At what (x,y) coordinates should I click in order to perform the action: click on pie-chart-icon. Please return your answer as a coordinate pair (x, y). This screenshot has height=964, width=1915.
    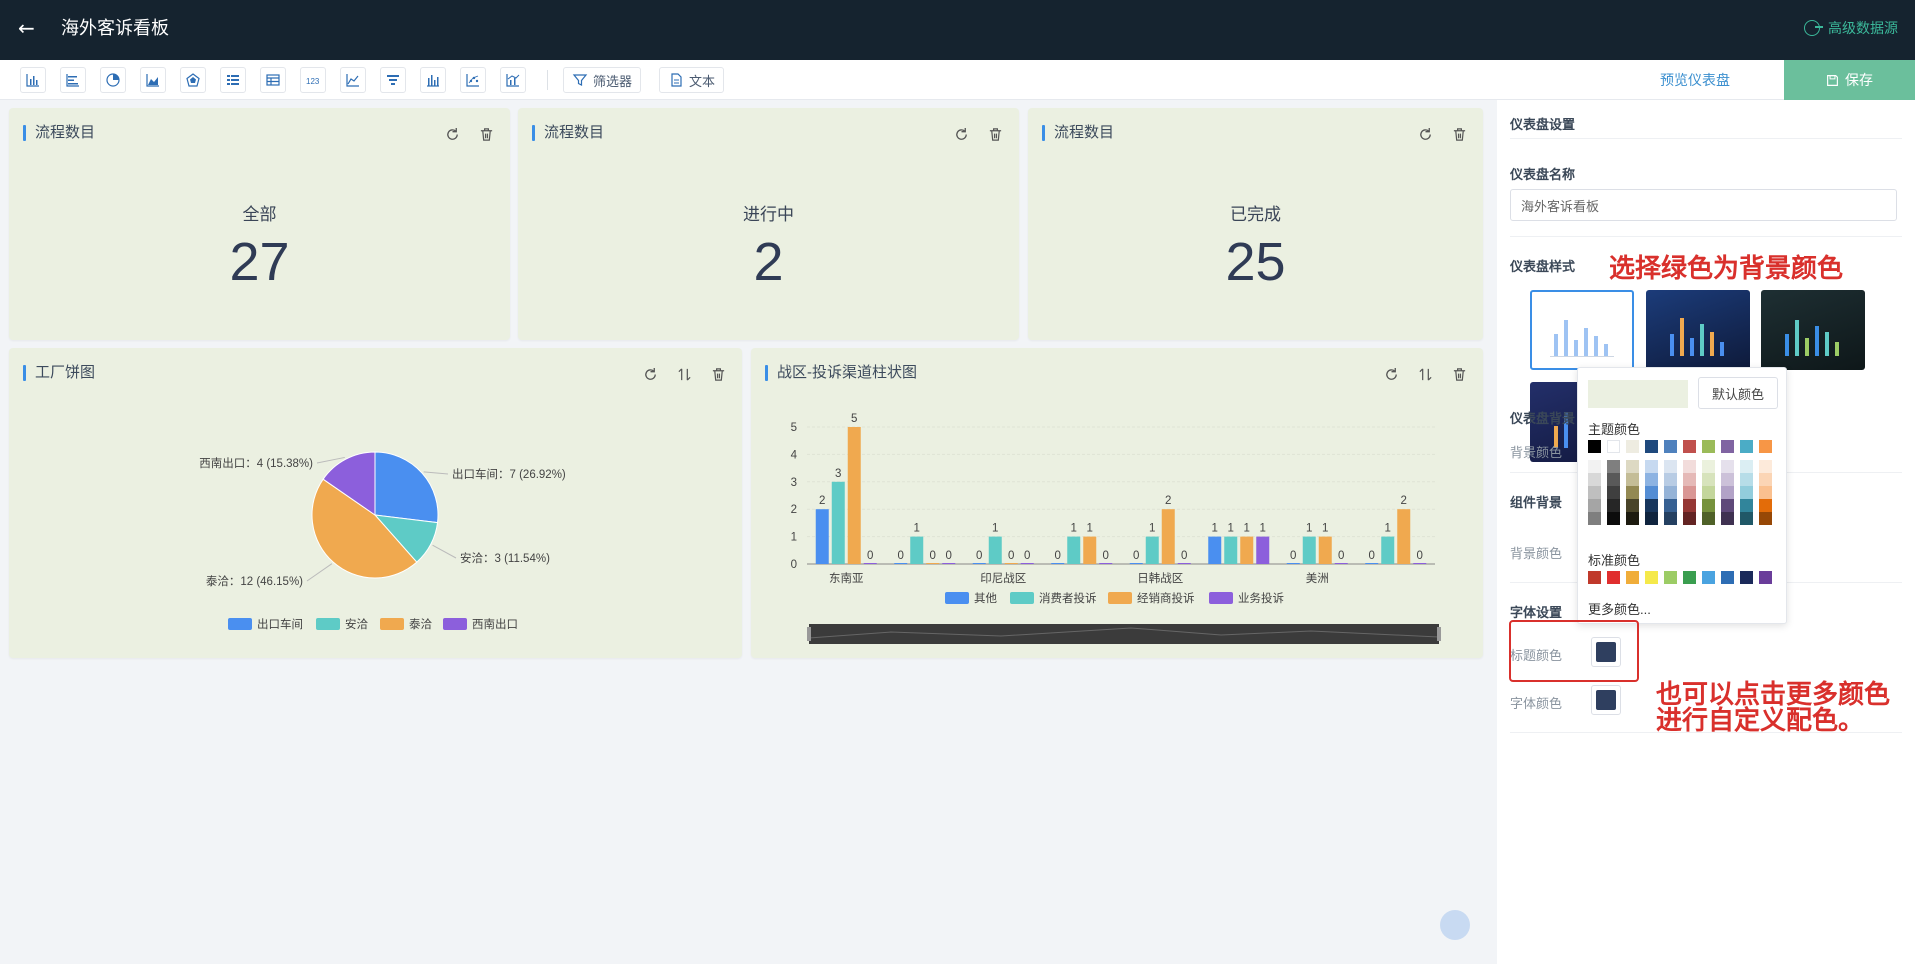
    Looking at the image, I should click on (113, 80).